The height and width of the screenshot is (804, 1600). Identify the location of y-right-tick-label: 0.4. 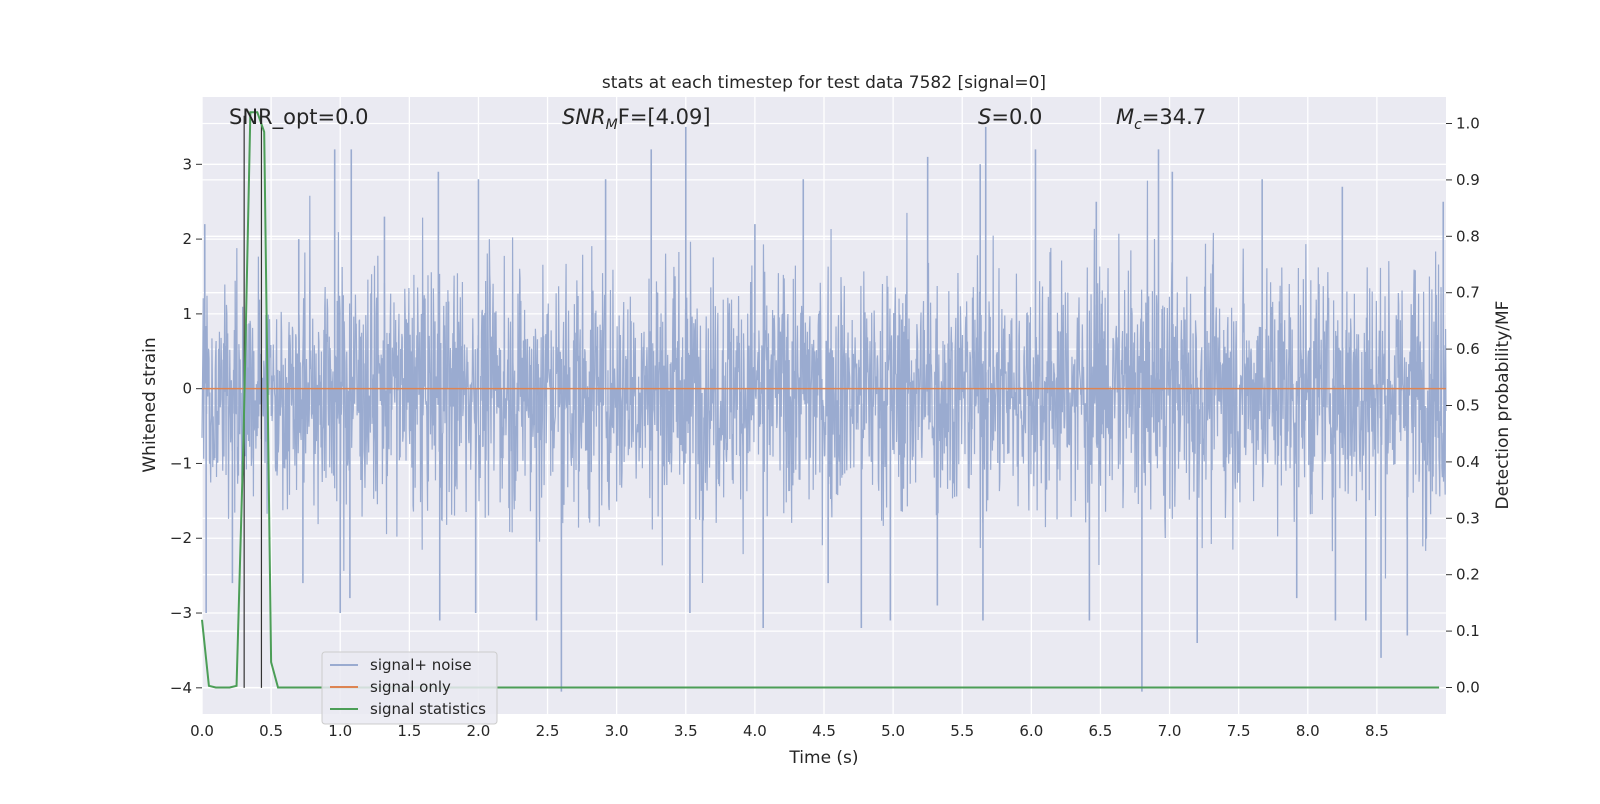
(1468, 462).